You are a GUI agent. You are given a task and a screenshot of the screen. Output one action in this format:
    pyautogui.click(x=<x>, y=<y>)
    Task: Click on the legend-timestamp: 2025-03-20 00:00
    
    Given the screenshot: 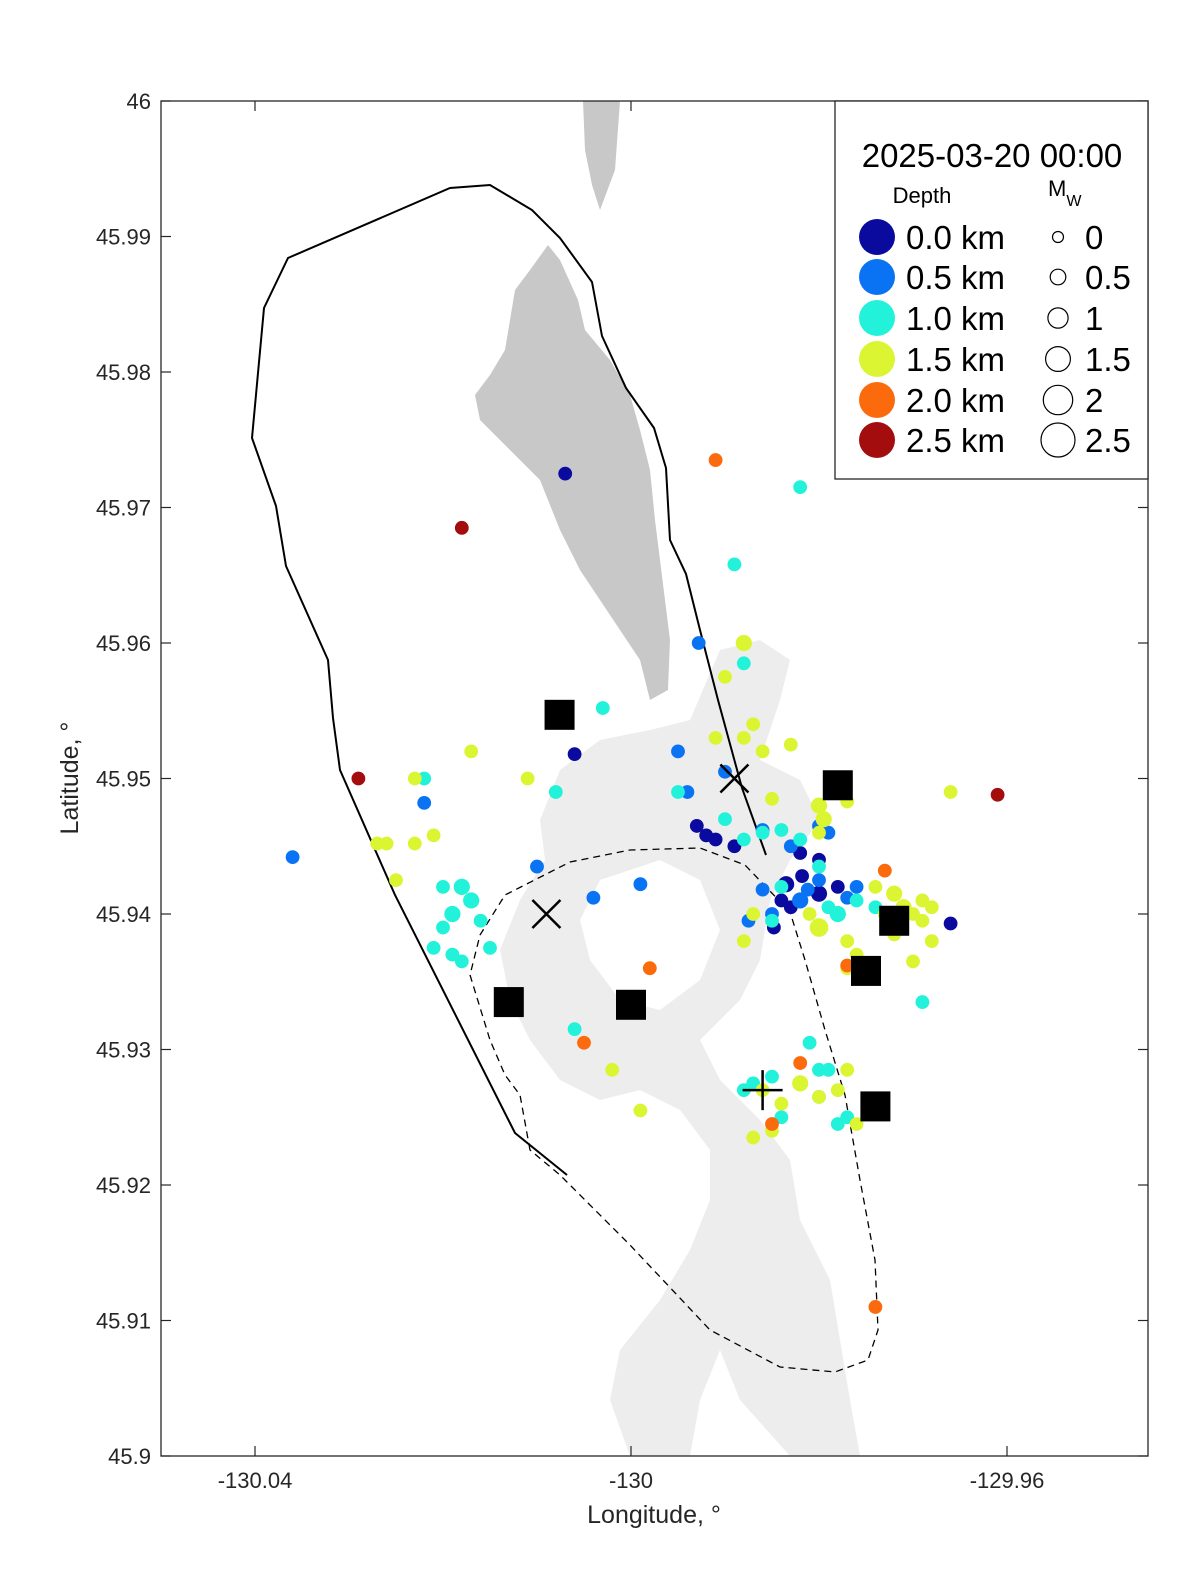 What is the action you would take?
    pyautogui.click(x=992, y=155)
    